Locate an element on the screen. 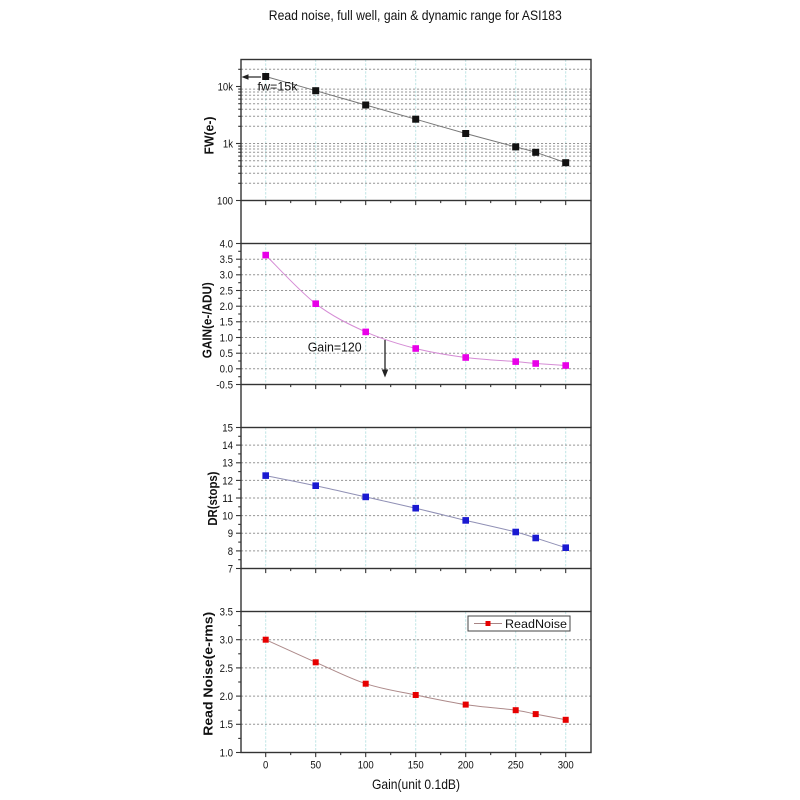 The image size is (800, 800). svg-text: GAIN(e-/ADU) is located at coordinates (207, 320).